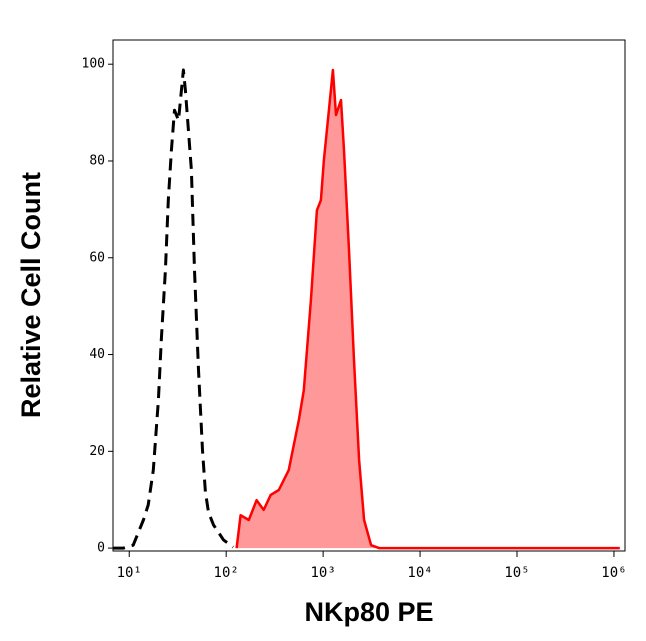 Image resolution: width=646 pixels, height=641 pixels. What do you see at coordinates (322, 573) in the screenshot?
I see `x-tick-label: 10³` at bounding box center [322, 573].